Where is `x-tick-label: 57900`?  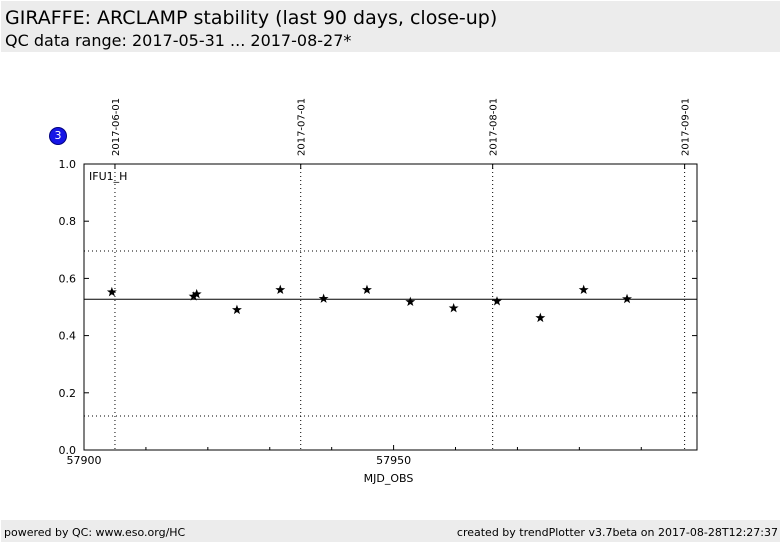 x-tick-label: 57900 is located at coordinates (84, 460).